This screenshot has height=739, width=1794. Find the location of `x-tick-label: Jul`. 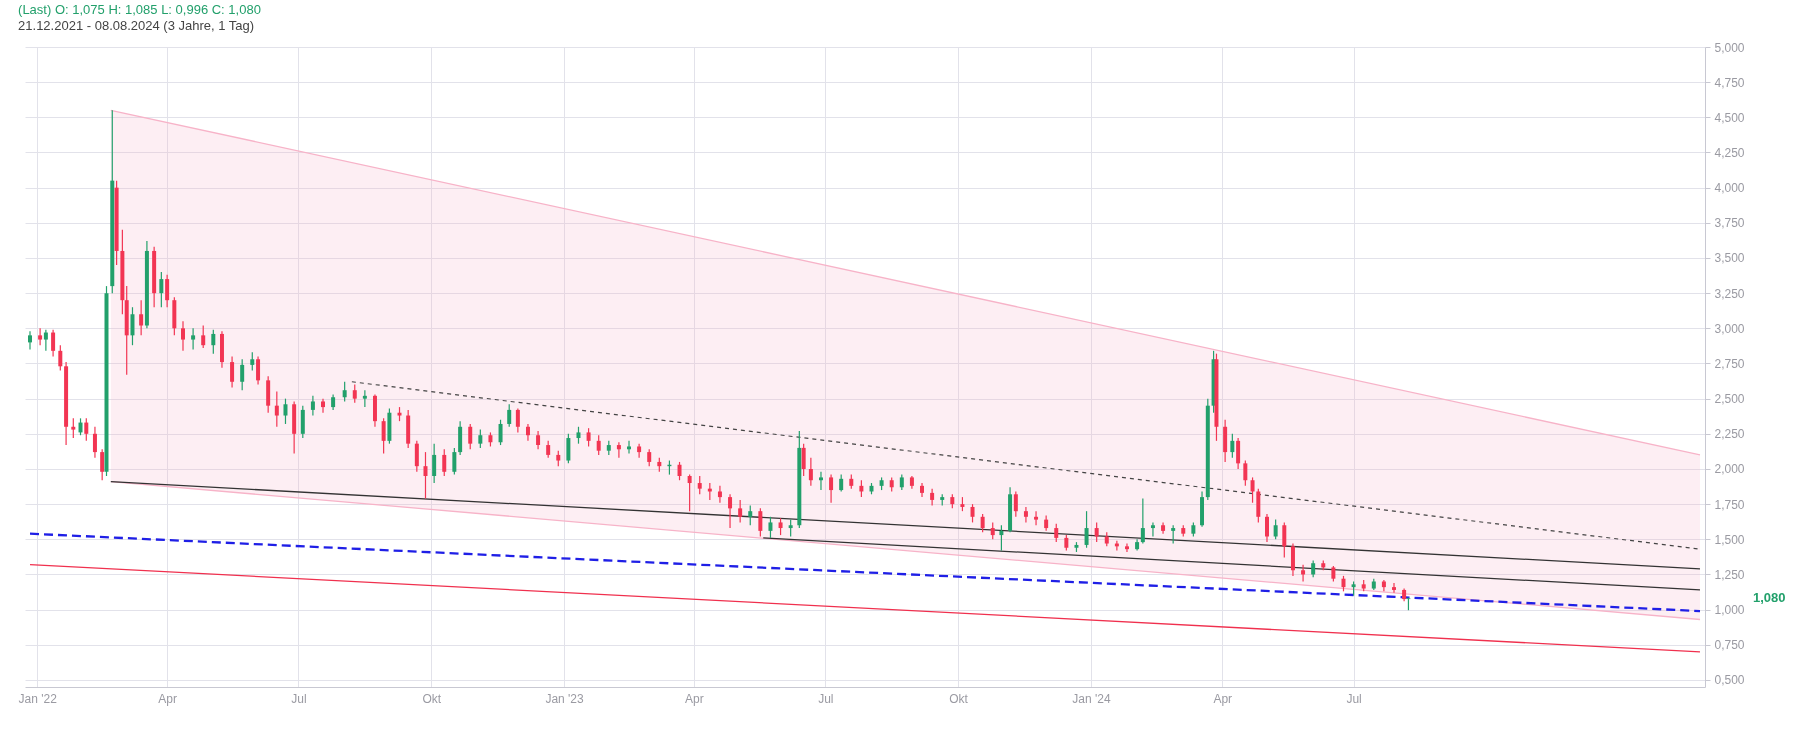

x-tick-label: Jul is located at coordinates (826, 698).